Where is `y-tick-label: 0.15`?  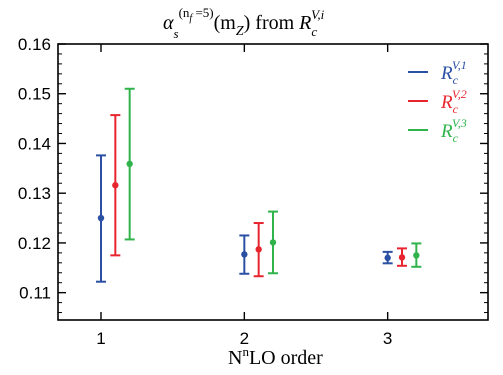 y-tick-label: 0.15 is located at coordinates (34, 94).